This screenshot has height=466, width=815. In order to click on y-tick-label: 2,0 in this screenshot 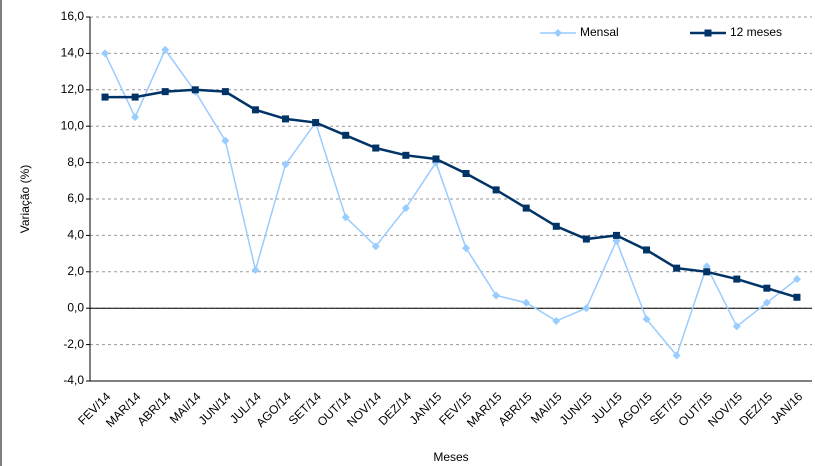, I will do `click(75, 271)`.